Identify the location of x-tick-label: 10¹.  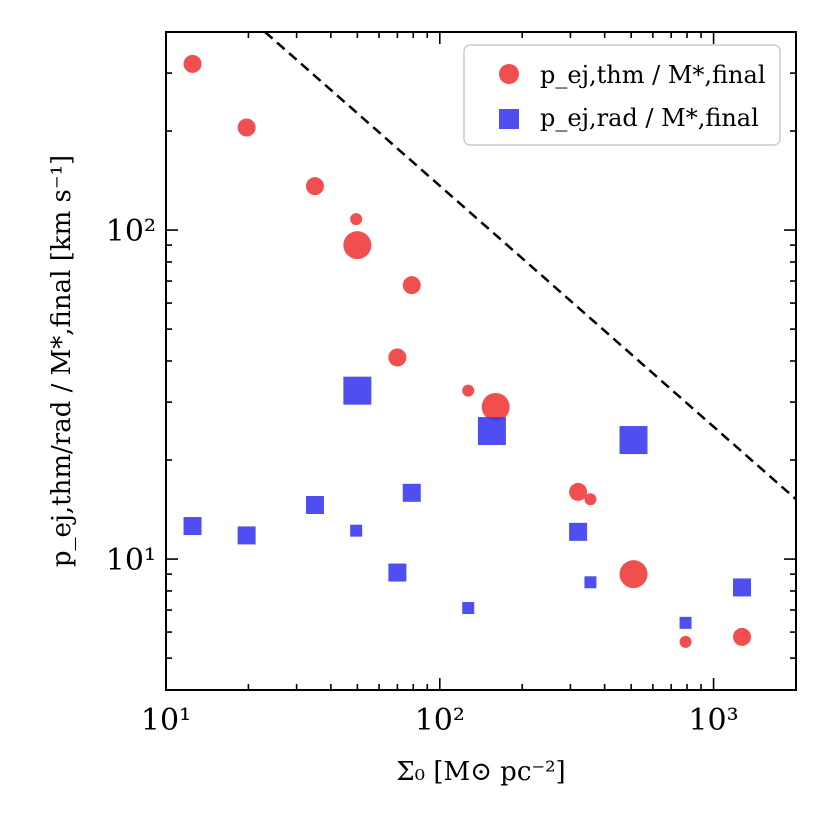
(166, 720).